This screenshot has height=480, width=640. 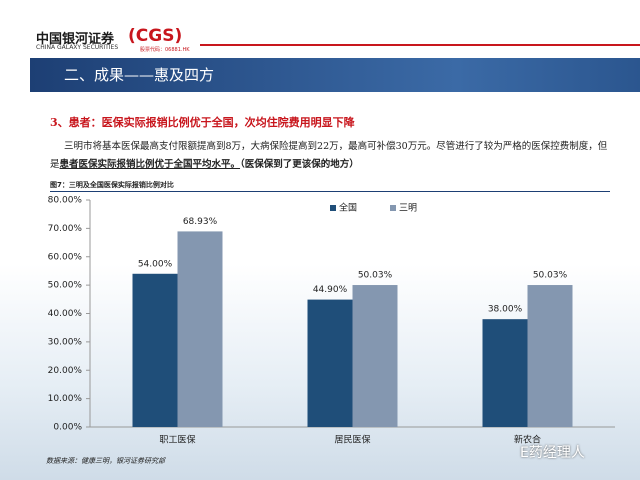 What do you see at coordinates (67, 428) in the screenshot?
I see `y-tick-label: 0.00%` at bounding box center [67, 428].